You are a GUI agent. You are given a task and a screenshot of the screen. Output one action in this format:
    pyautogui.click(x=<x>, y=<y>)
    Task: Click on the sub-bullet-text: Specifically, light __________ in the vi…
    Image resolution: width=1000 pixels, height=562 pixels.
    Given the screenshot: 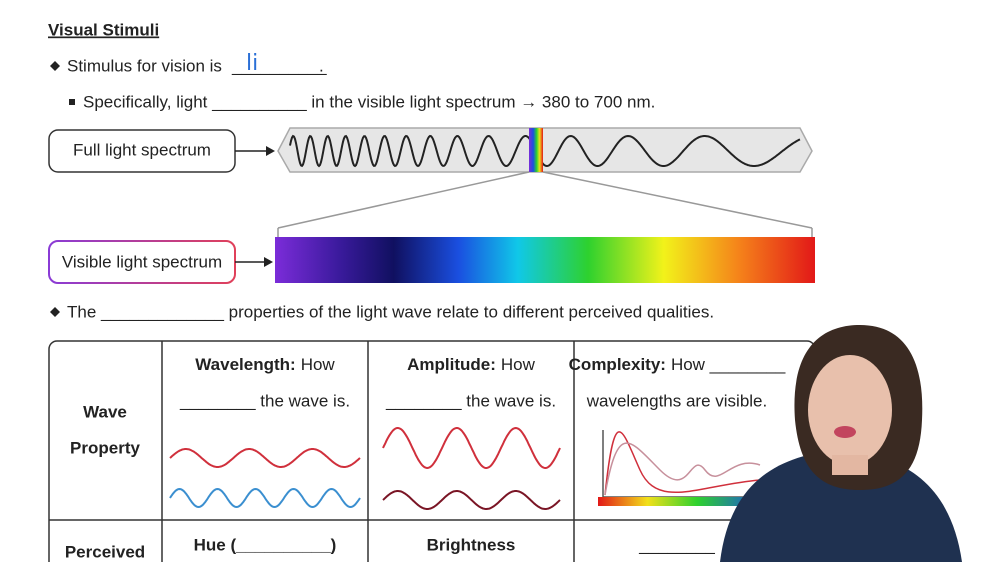 What is the action you would take?
    pyautogui.click(x=369, y=101)
    